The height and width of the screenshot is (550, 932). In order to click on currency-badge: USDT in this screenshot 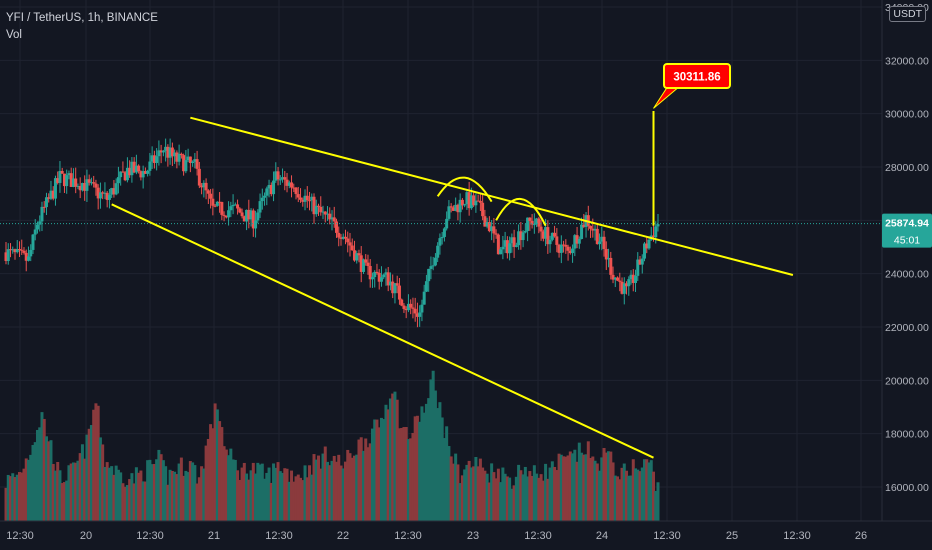, I will do `click(907, 14)`.